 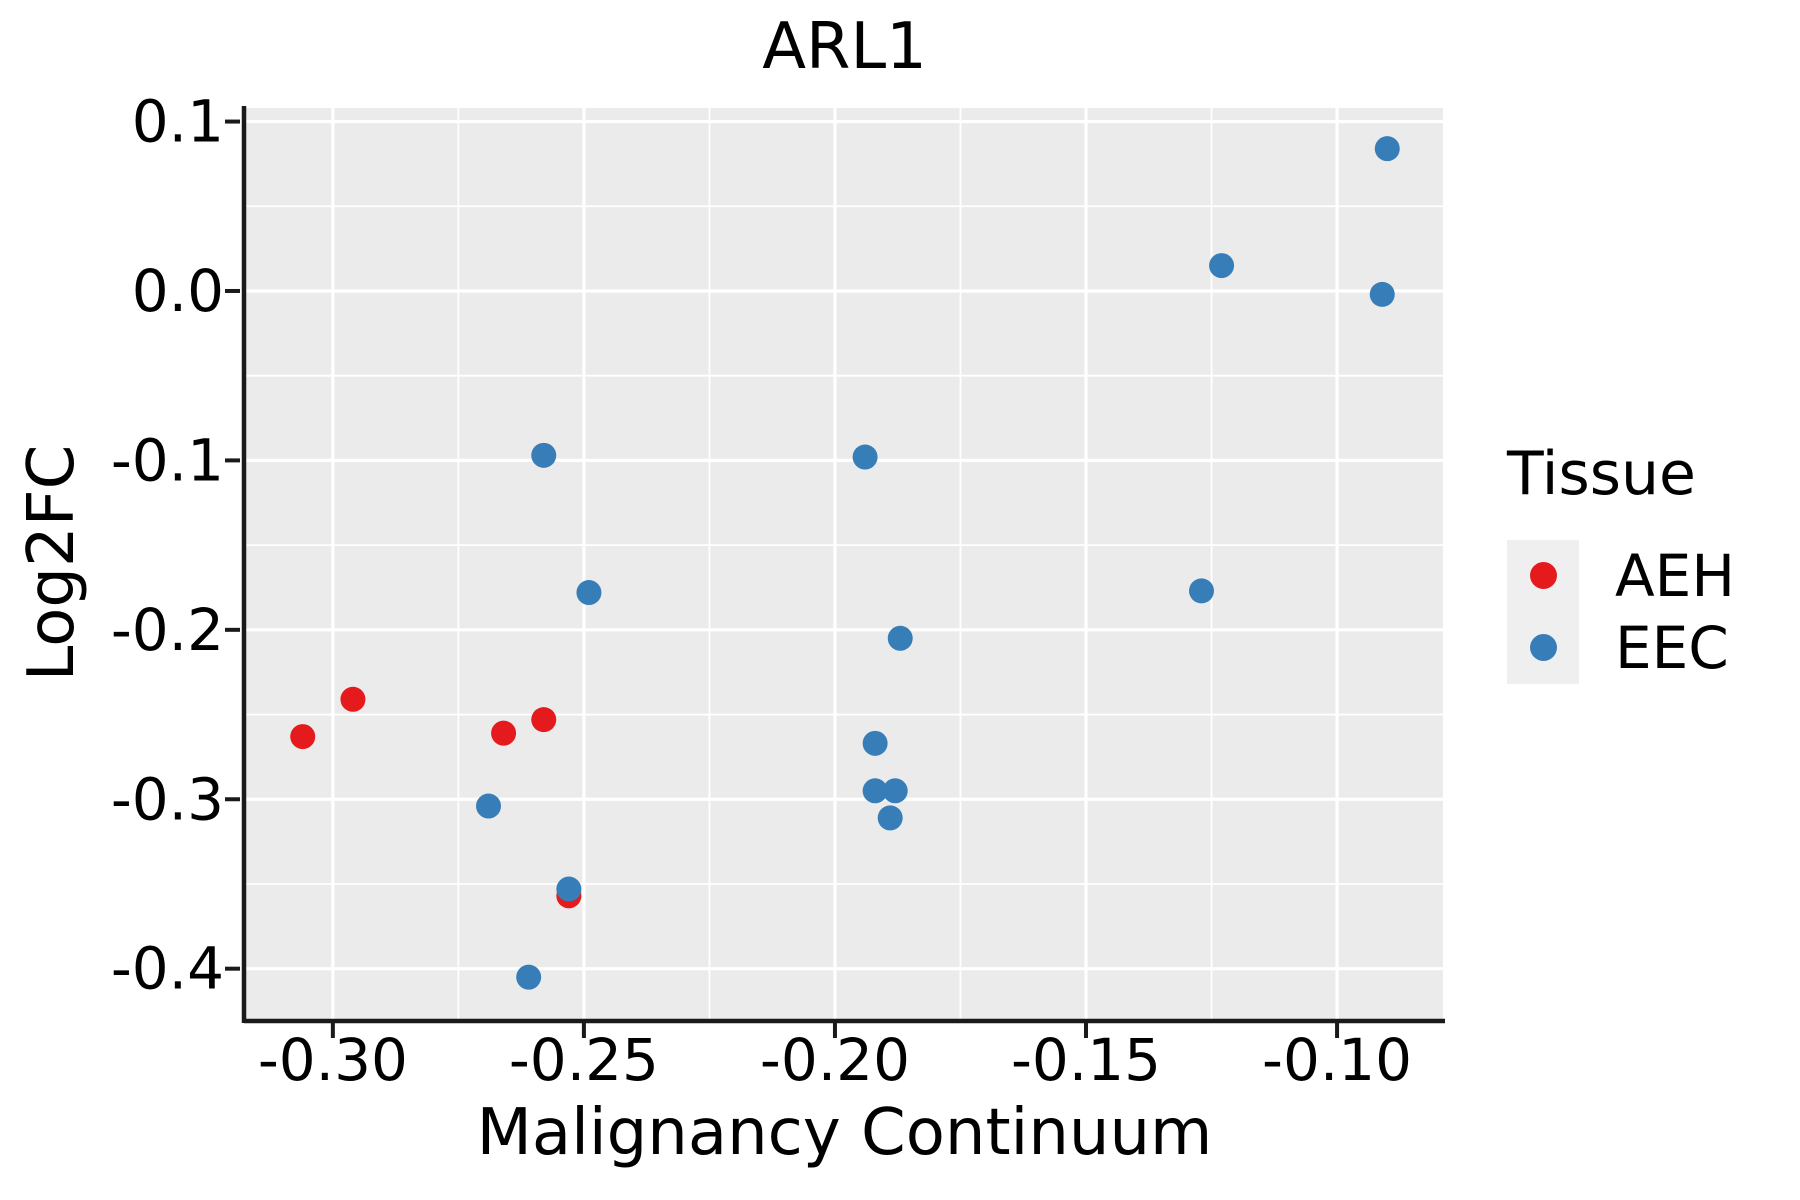 What do you see at coordinates (167, 799) in the screenshot?
I see `y-tick-label: -0.3` at bounding box center [167, 799].